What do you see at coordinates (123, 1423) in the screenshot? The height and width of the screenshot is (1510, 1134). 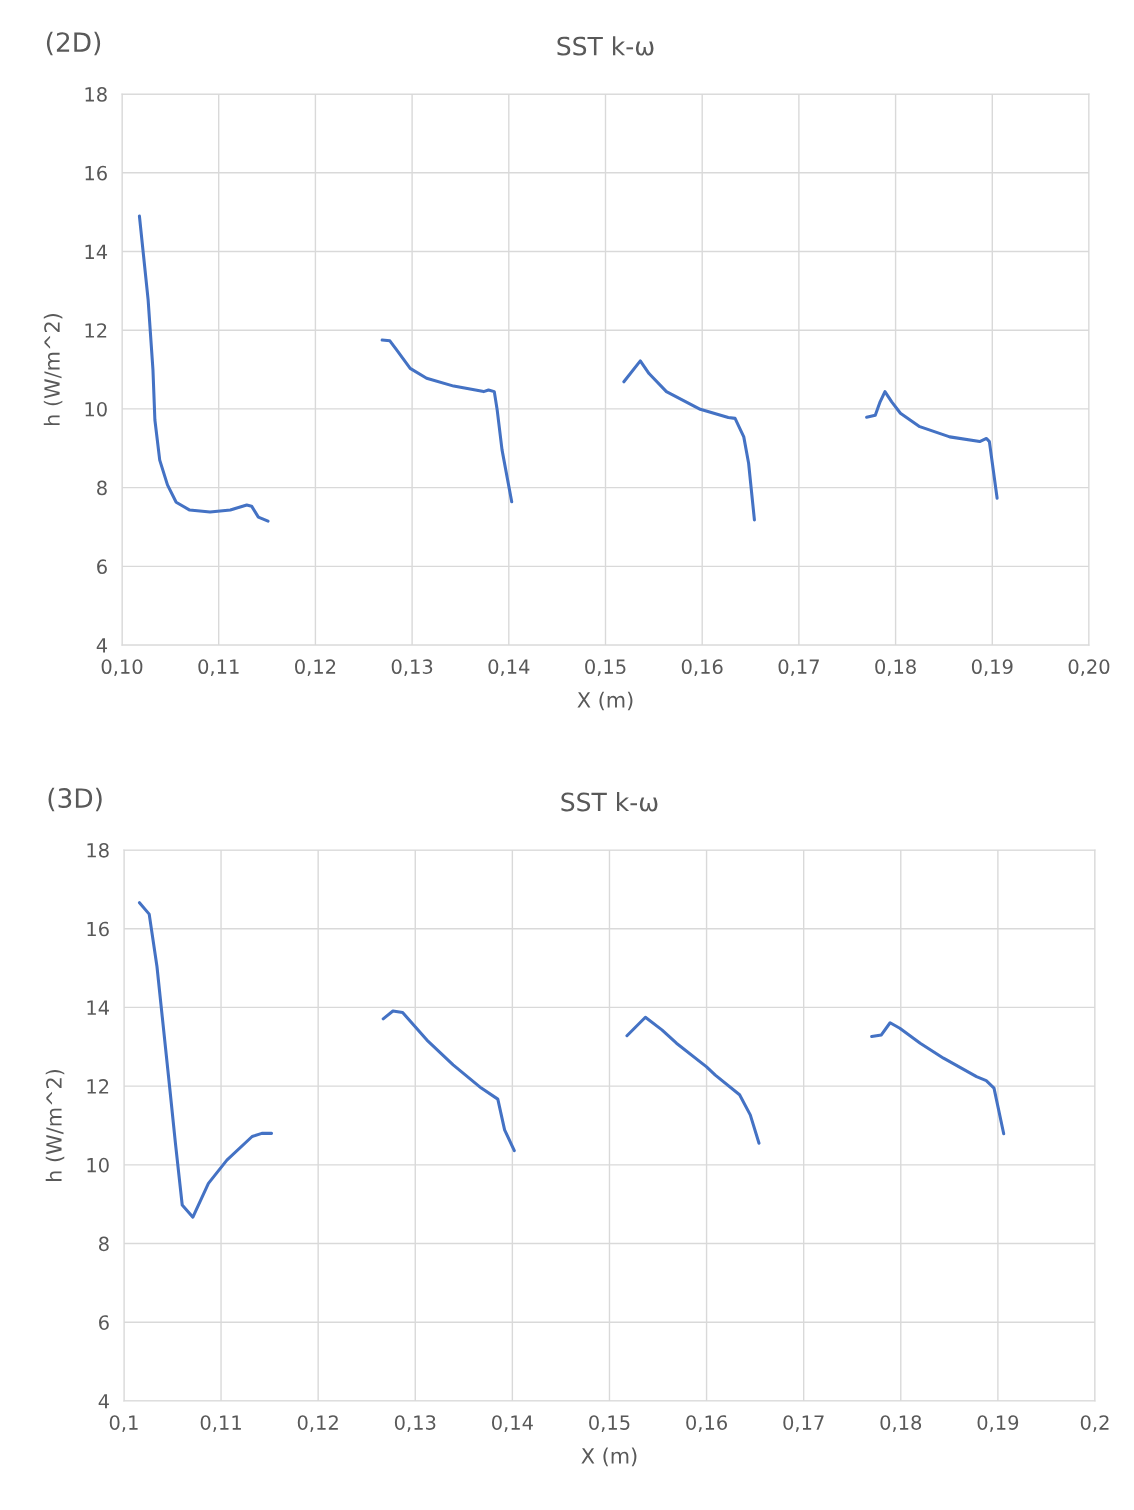 I see `x-tick-label: 0,1` at bounding box center [123, 1423].